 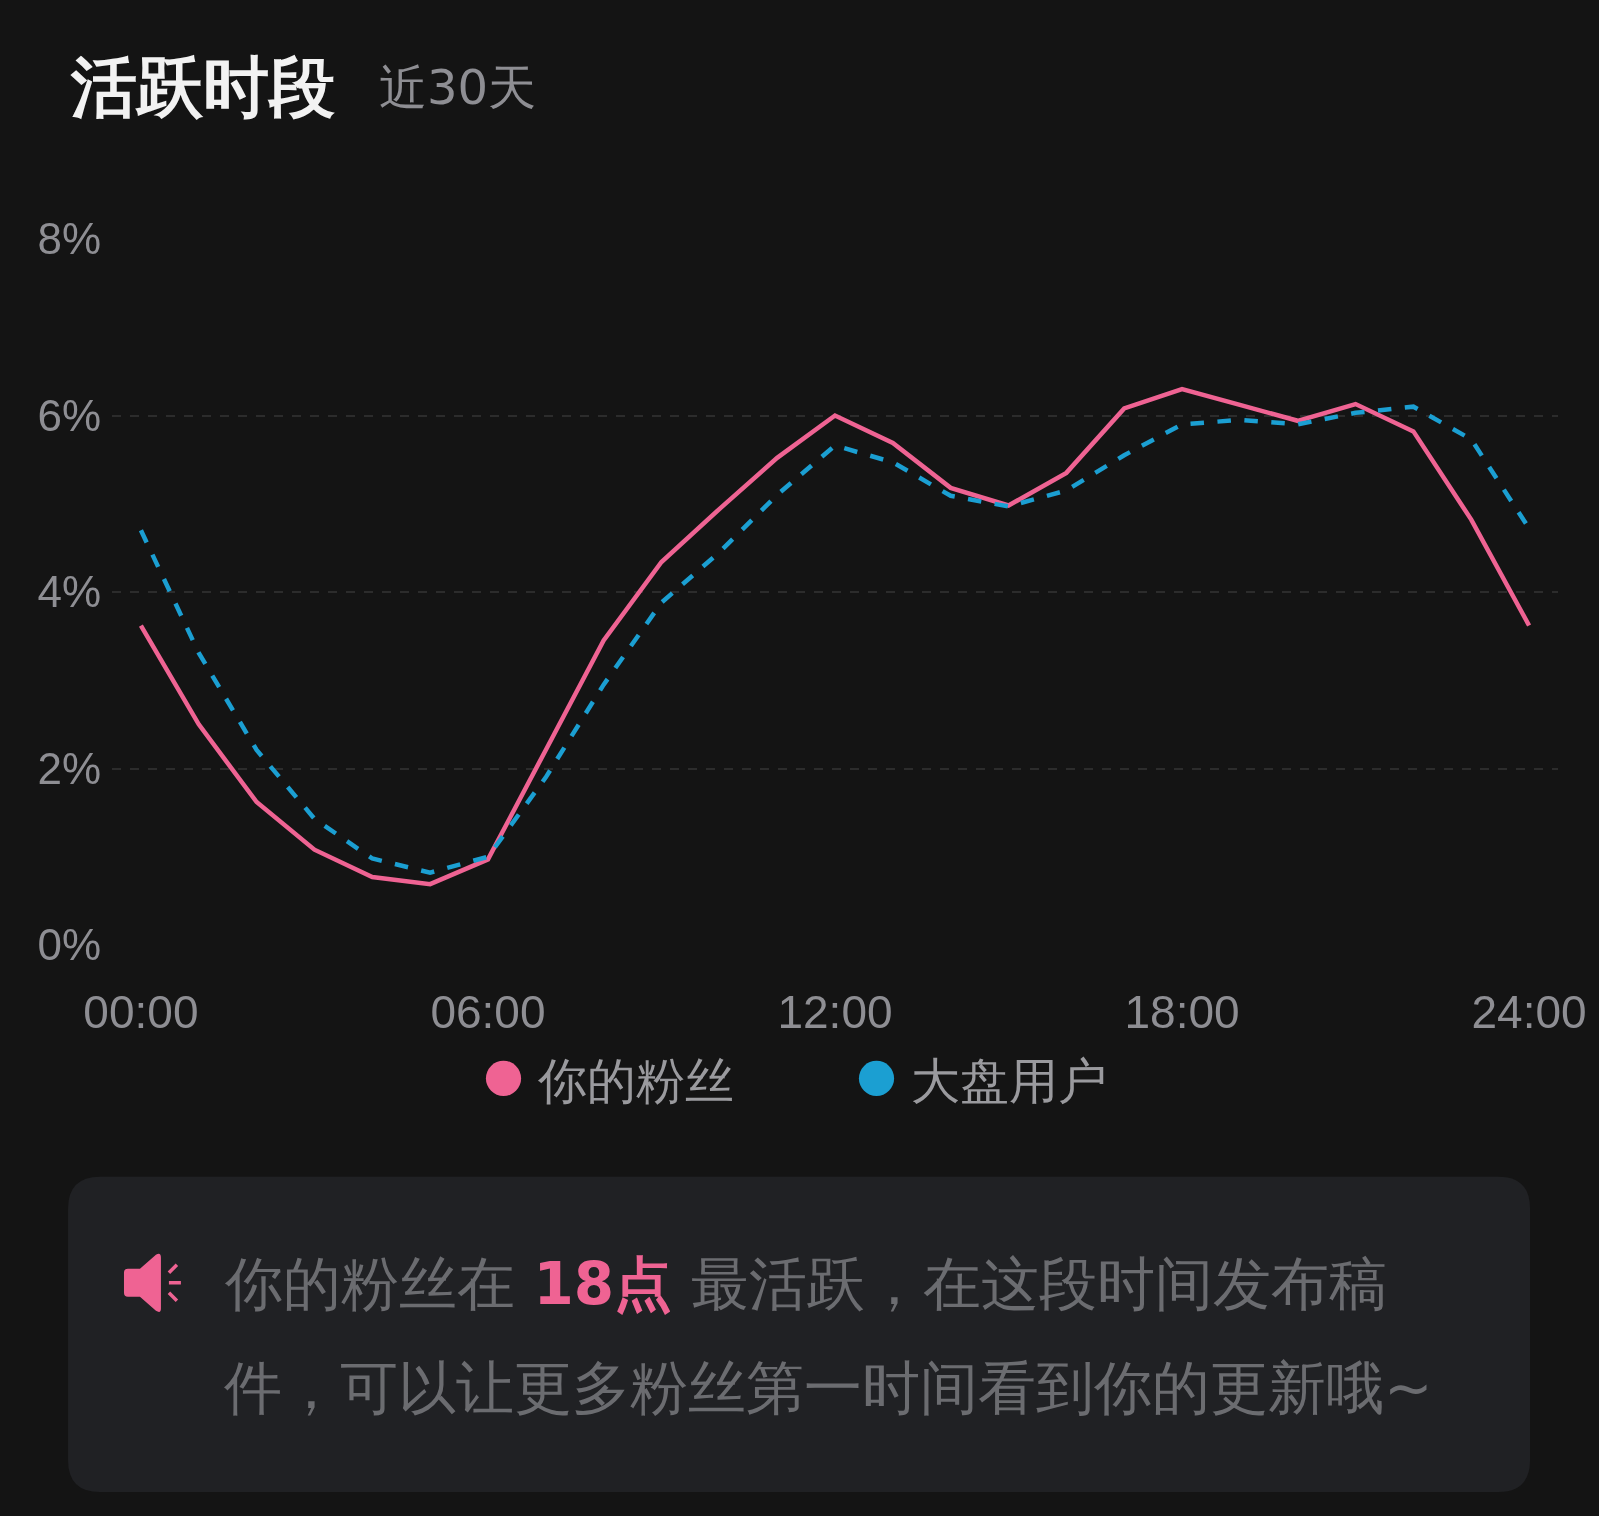 What do you see at coordinates (835, 1012) in the screenshot?
I see `x-tick-label: 12:00` at bounding box center [835, 1012].